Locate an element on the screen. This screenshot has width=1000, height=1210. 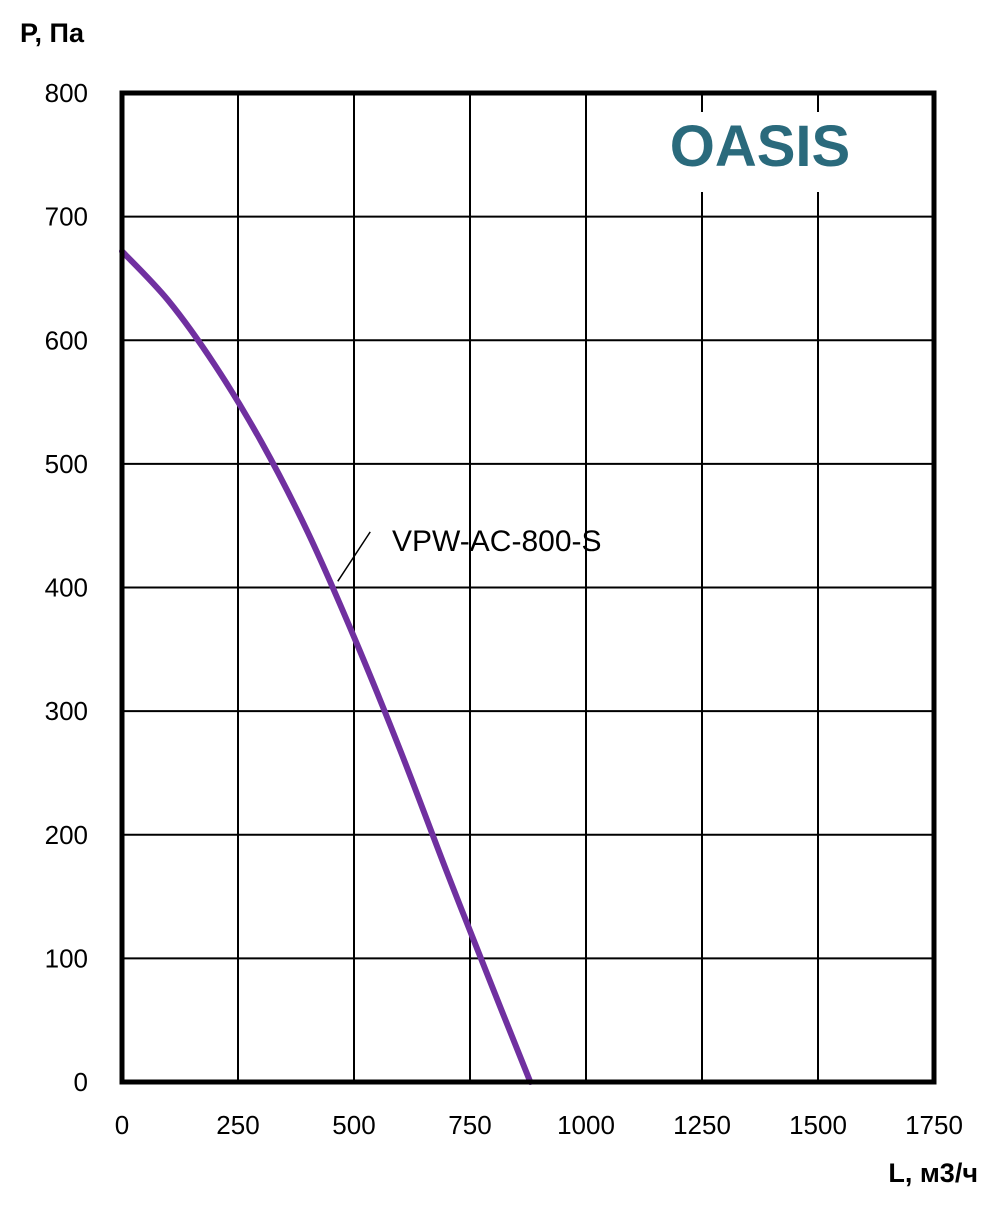
brand-logo: OASIS is located at coordinates (760, 146).